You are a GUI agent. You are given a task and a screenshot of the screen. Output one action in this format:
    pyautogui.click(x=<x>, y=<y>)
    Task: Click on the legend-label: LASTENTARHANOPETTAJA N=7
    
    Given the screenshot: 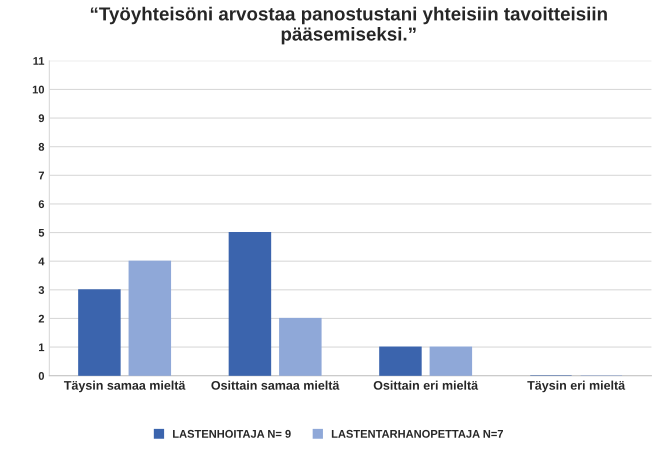 What is the action you would take?
    pyautogui.click(x=417, y=434)
    